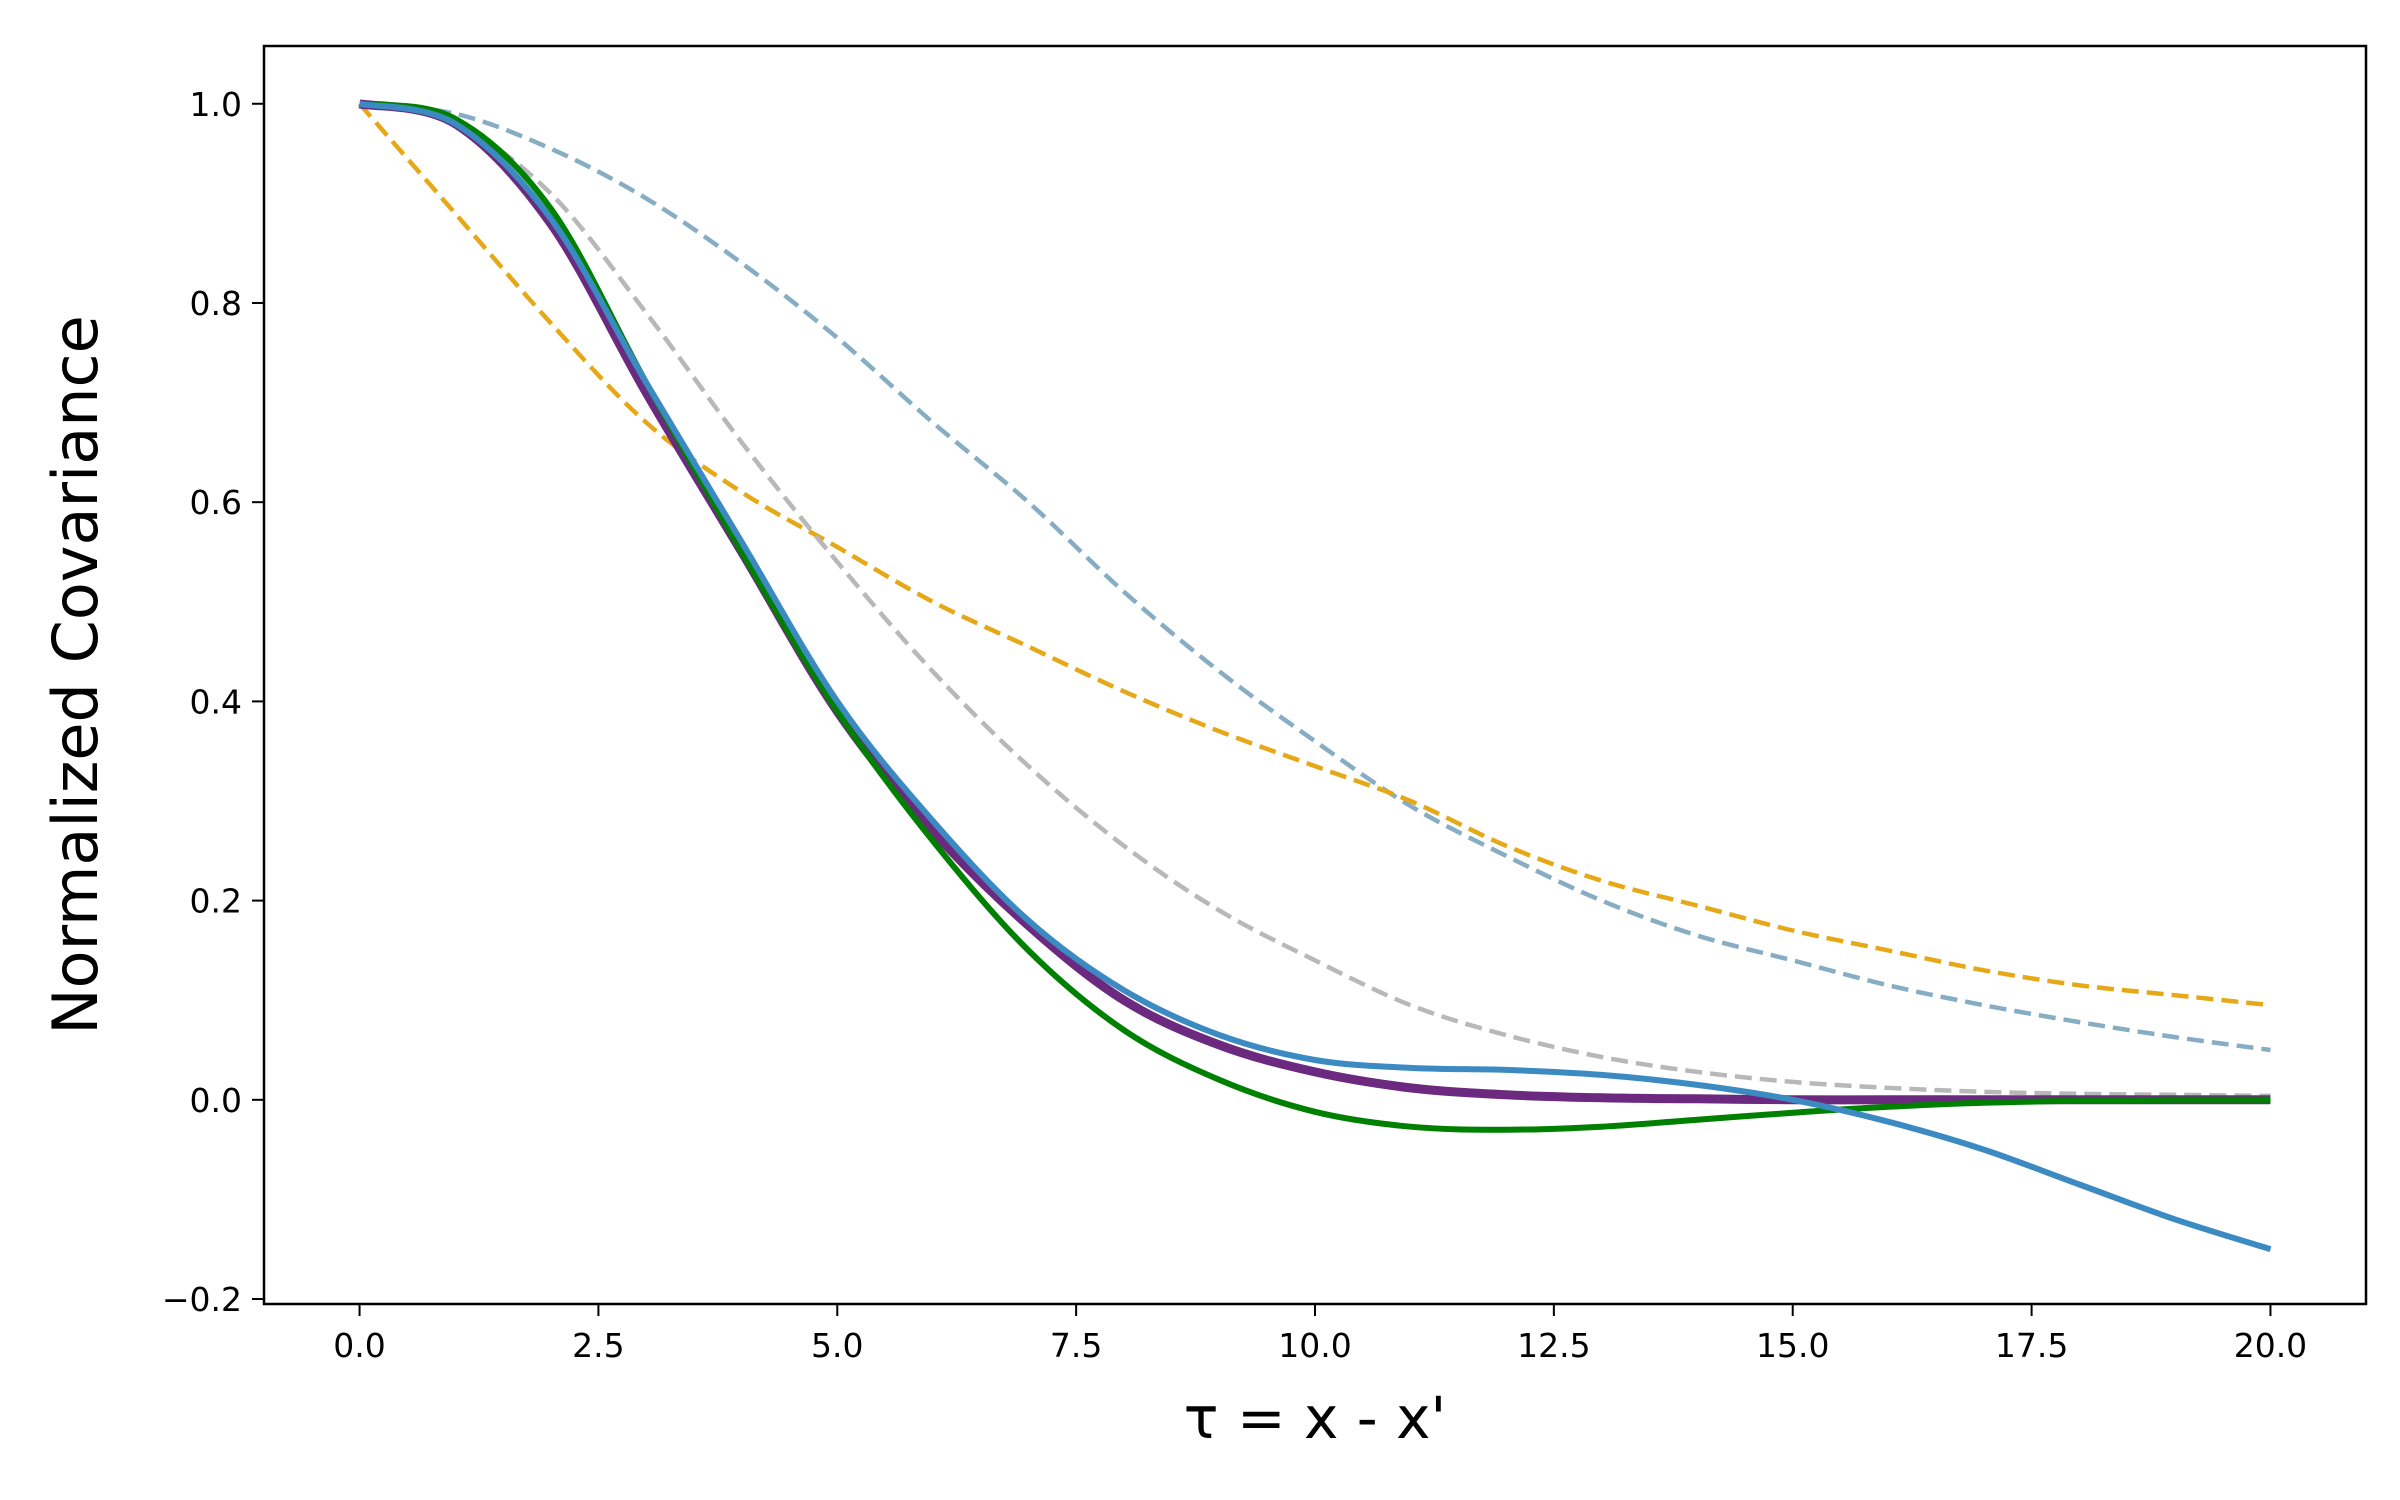 Image resolution: width=2400 pixels, height=1500 pixels. Describe the element at coordinates (359, 1345) in the screenshot. I see `x-tick-label: 0.0` at that location.